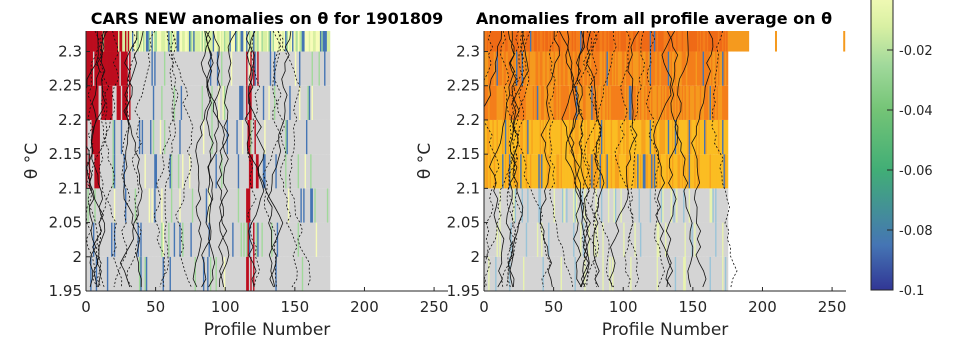  What do you see at coordinates (910, 171) in the screenshot?
I see `colorbar-ticks: -0.02-0.04-0.06-0.08-0.1` at bounding box center [910, 171].